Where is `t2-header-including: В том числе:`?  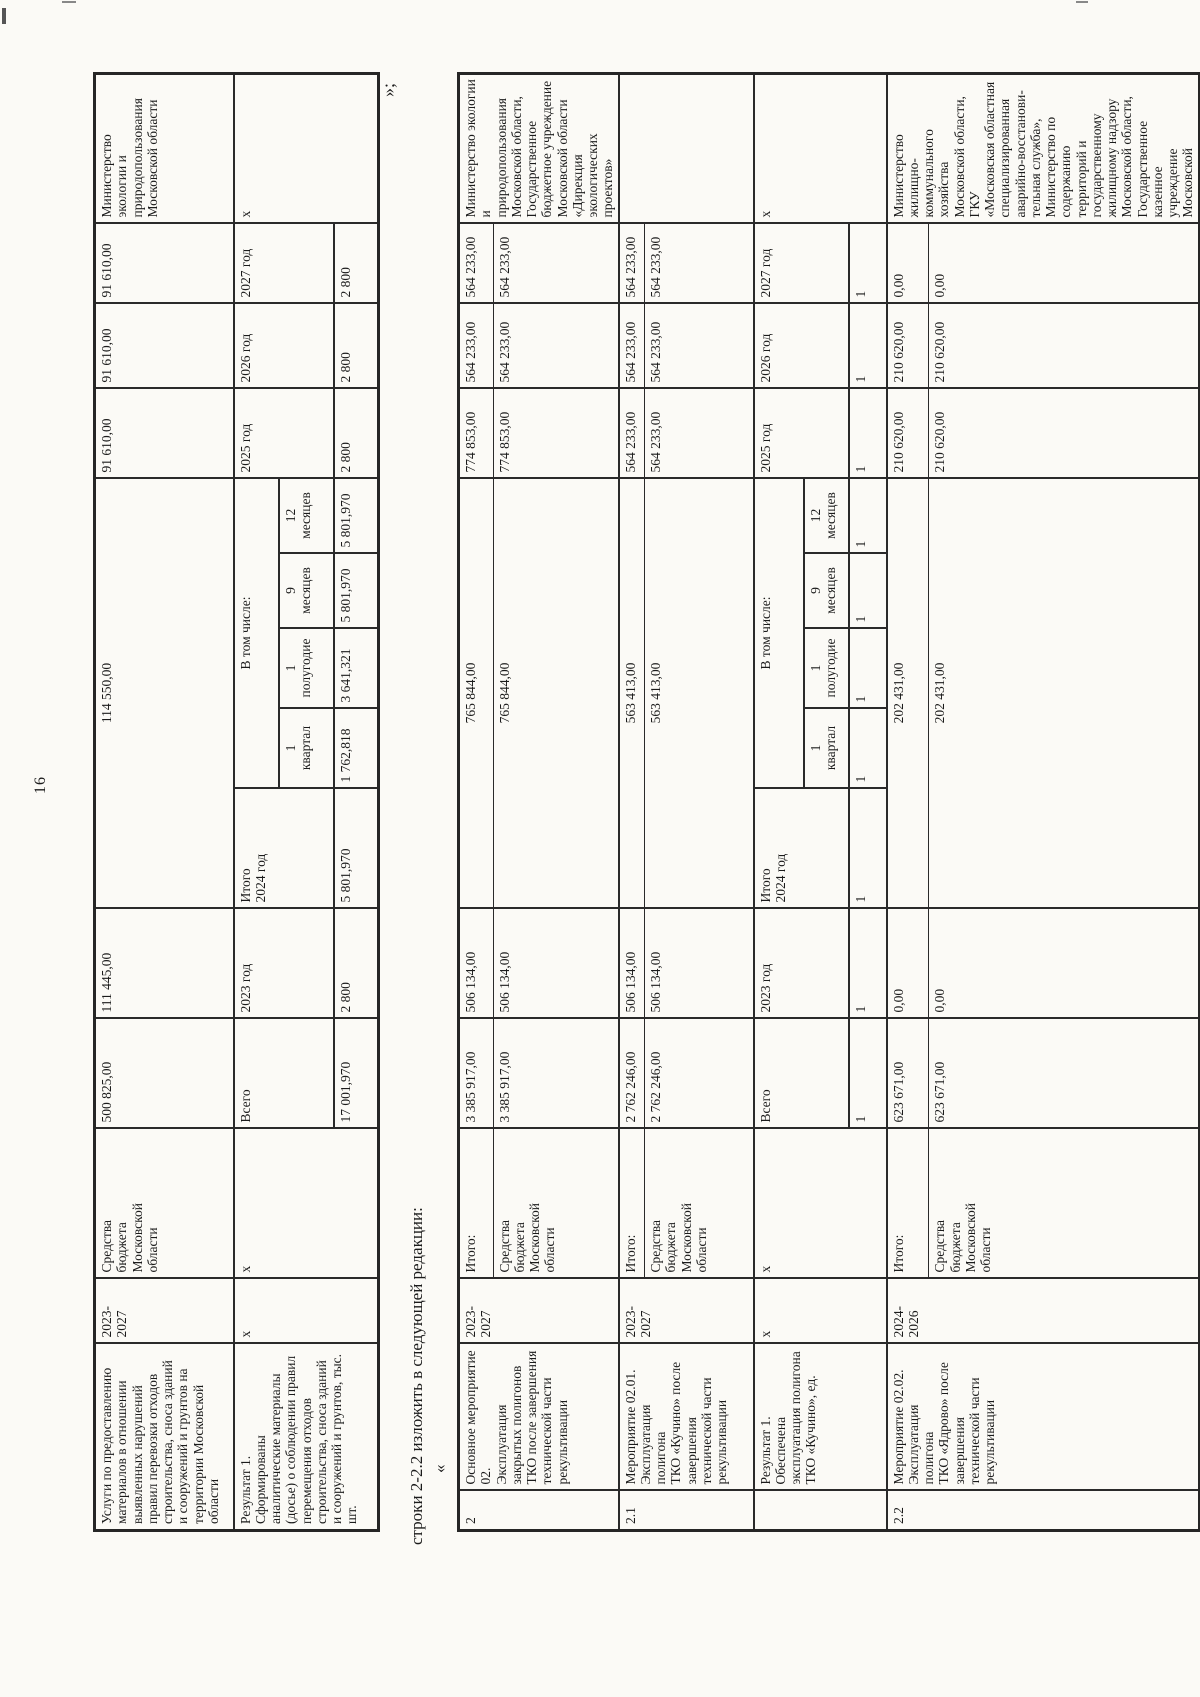
t2-header-including: В том числе: is located at coordinates (778, 633).